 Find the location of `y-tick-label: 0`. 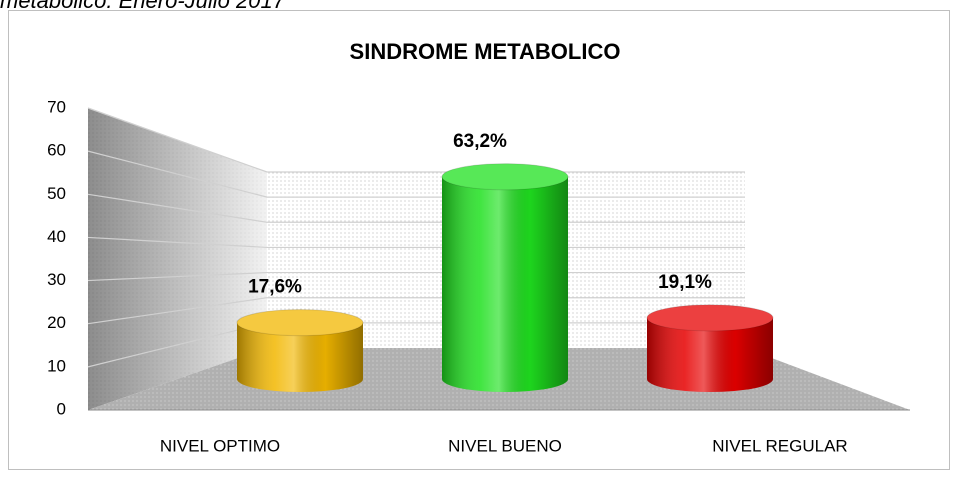

y-tick-label: 0 is located at coordinates (61, 408).